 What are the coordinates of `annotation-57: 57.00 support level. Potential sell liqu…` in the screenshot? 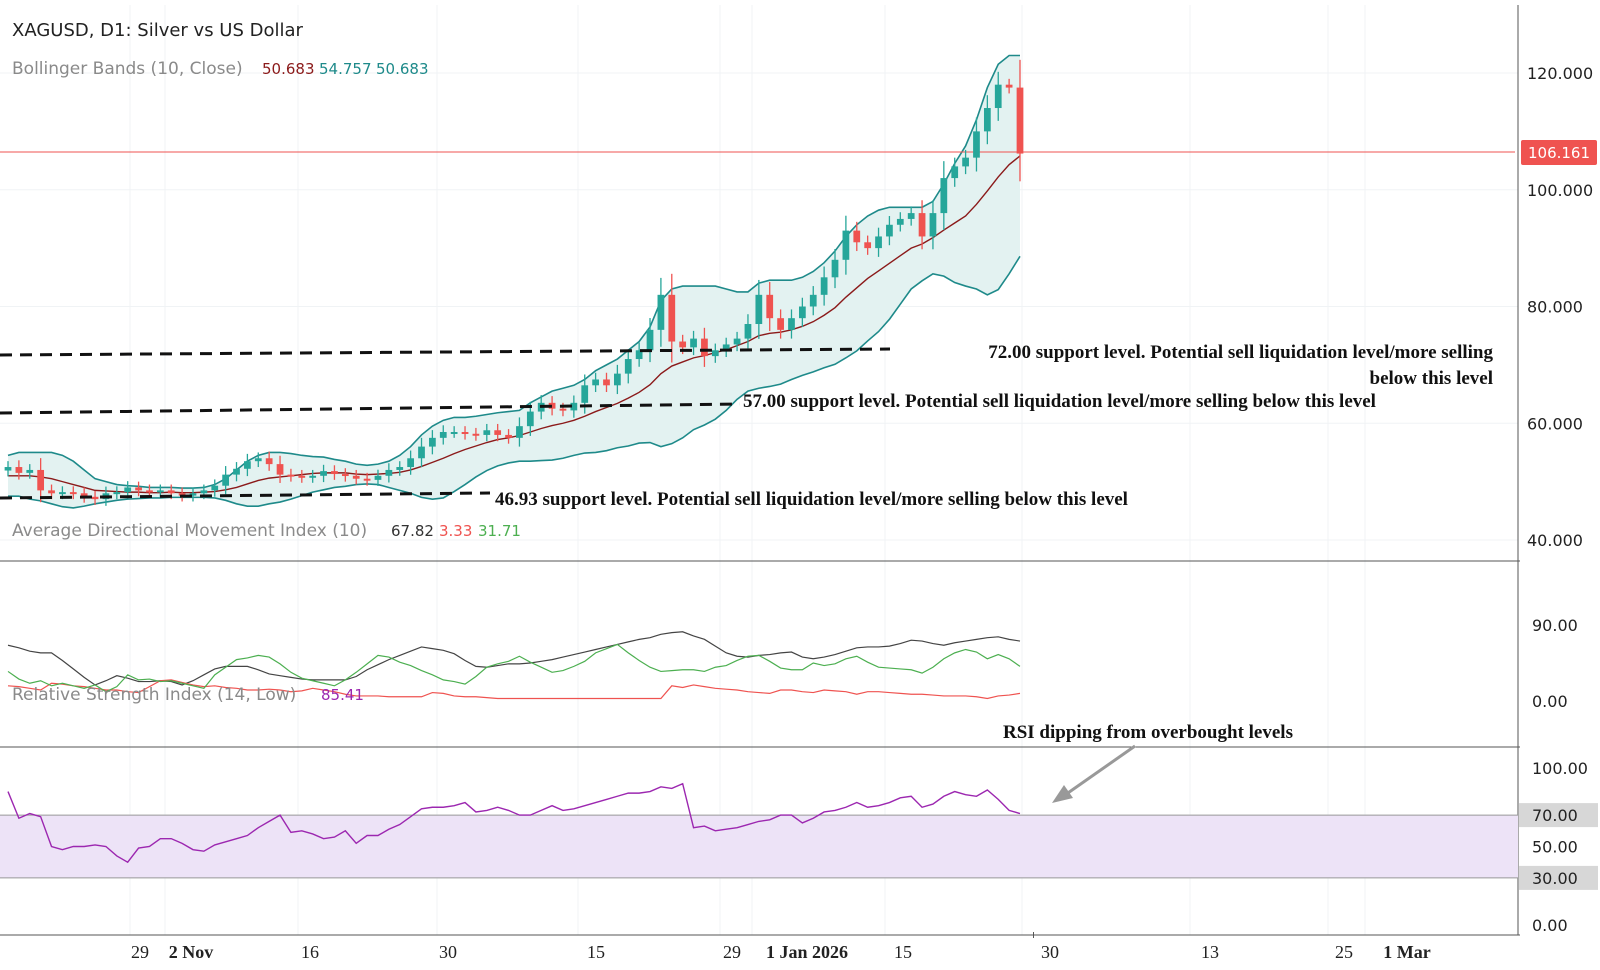 It's located at (1059, 401).